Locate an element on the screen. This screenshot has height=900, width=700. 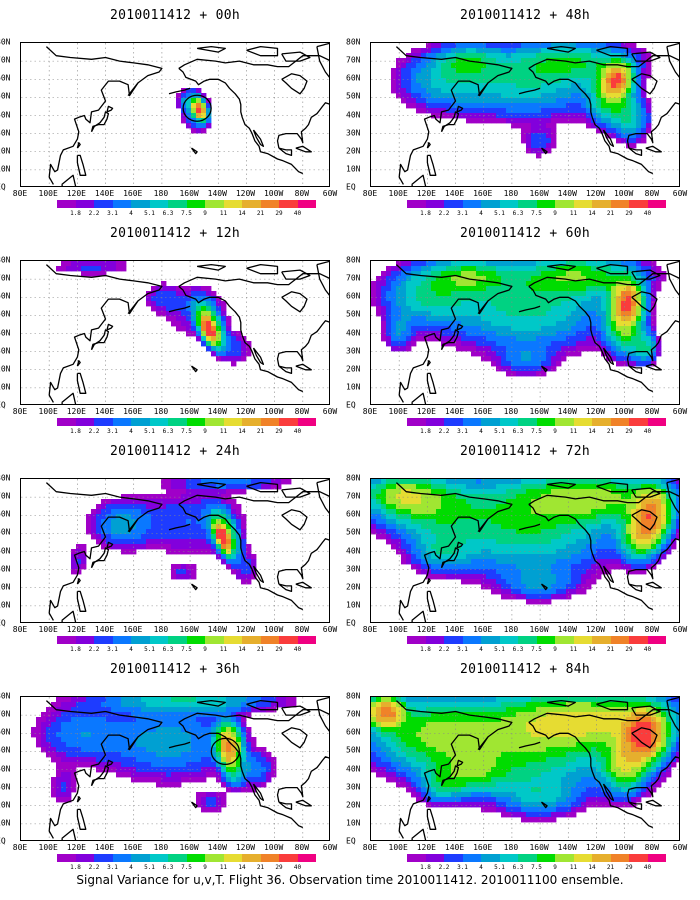
lat-tick-label: 20N is located at coordinates (5, 587).